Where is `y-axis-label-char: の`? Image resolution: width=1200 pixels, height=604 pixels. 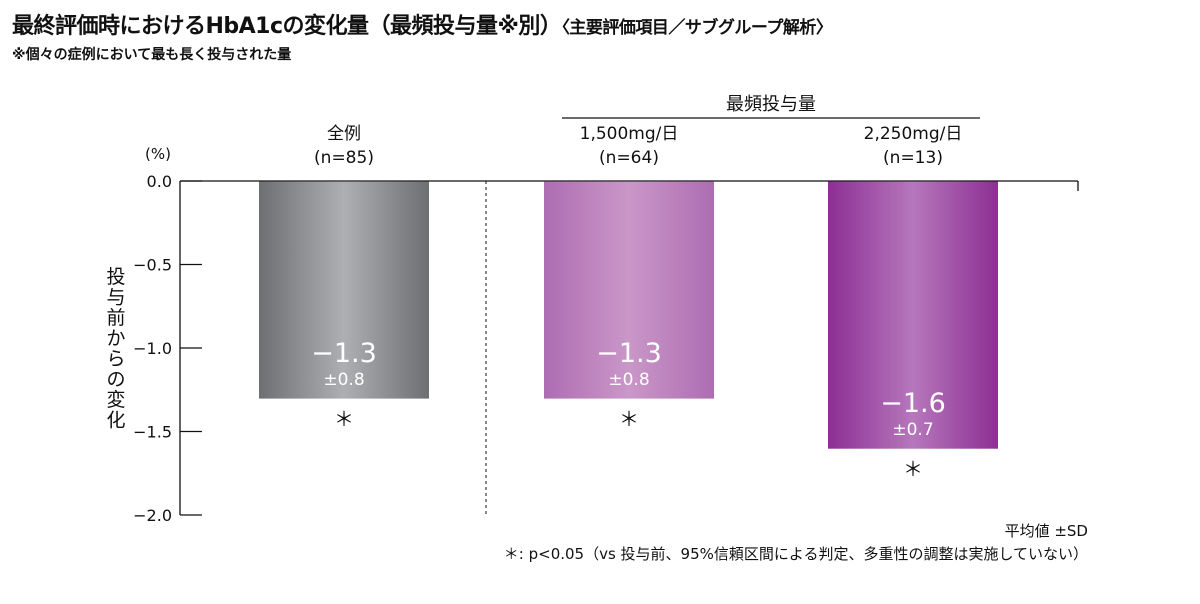
y-axis-label-char: の is located at coordinates (115, 380).